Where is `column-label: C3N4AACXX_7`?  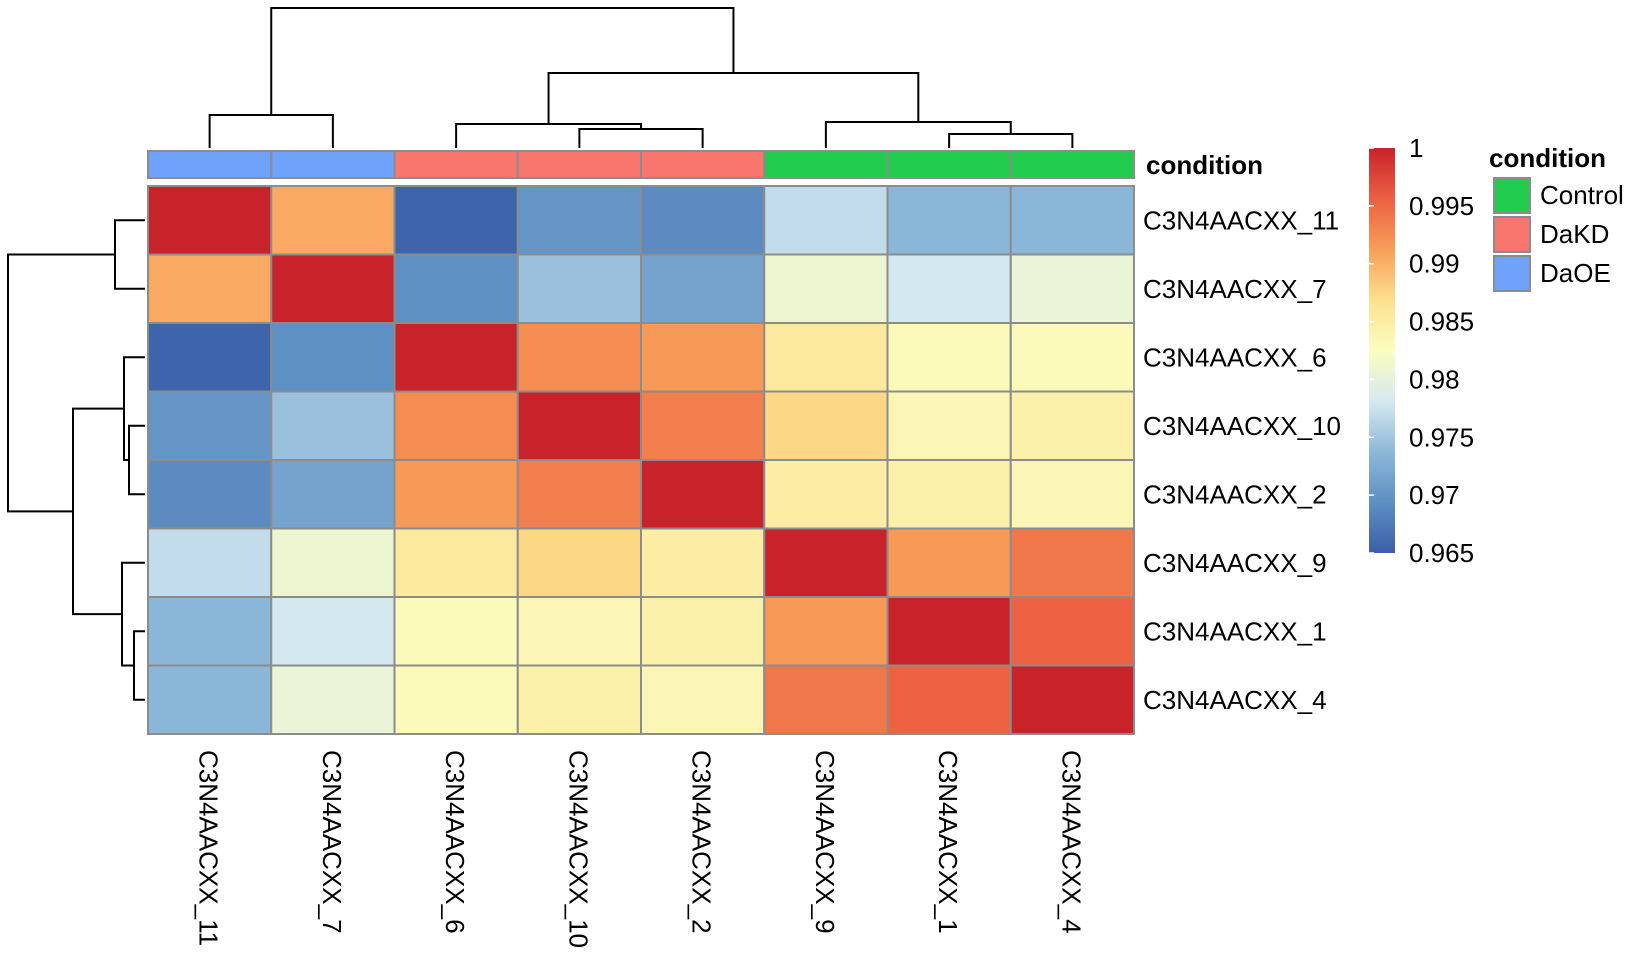 column-label: C3N4AACXX_7 is located at coordinates (332, 842).